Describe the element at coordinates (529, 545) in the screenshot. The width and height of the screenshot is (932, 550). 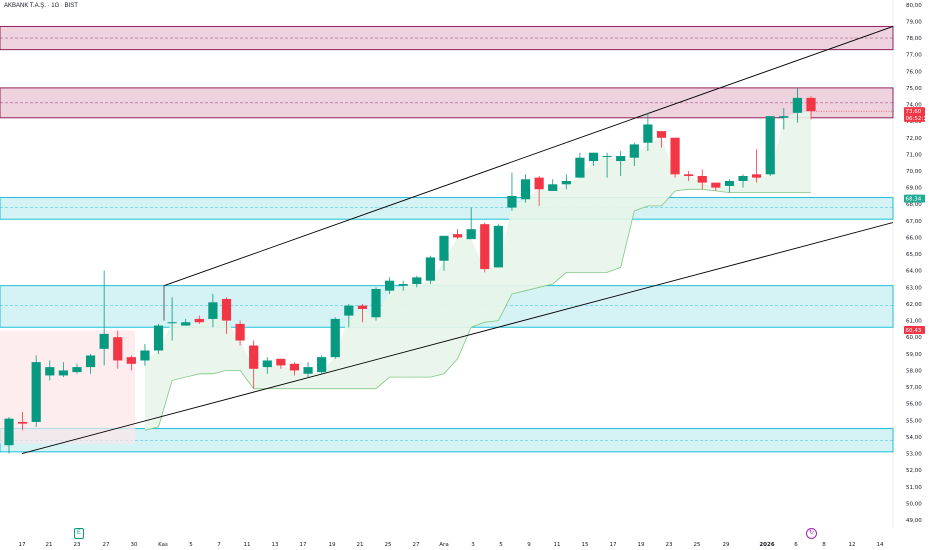
I see `x-tick-label: 9` at that location.